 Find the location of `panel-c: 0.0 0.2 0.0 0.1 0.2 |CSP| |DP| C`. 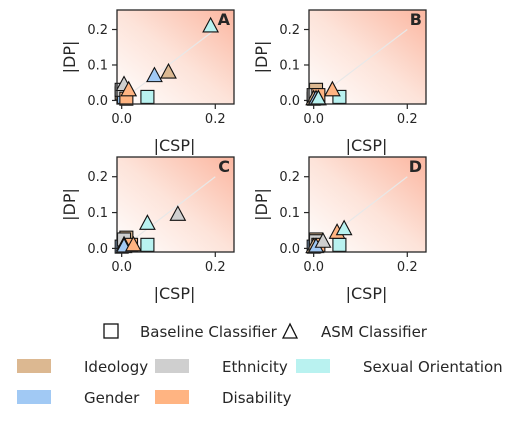

panel-c: 0.0 0.2 0.0 0.1 0.2 |CSP| |DP| C is located at coordinates (147, 229).